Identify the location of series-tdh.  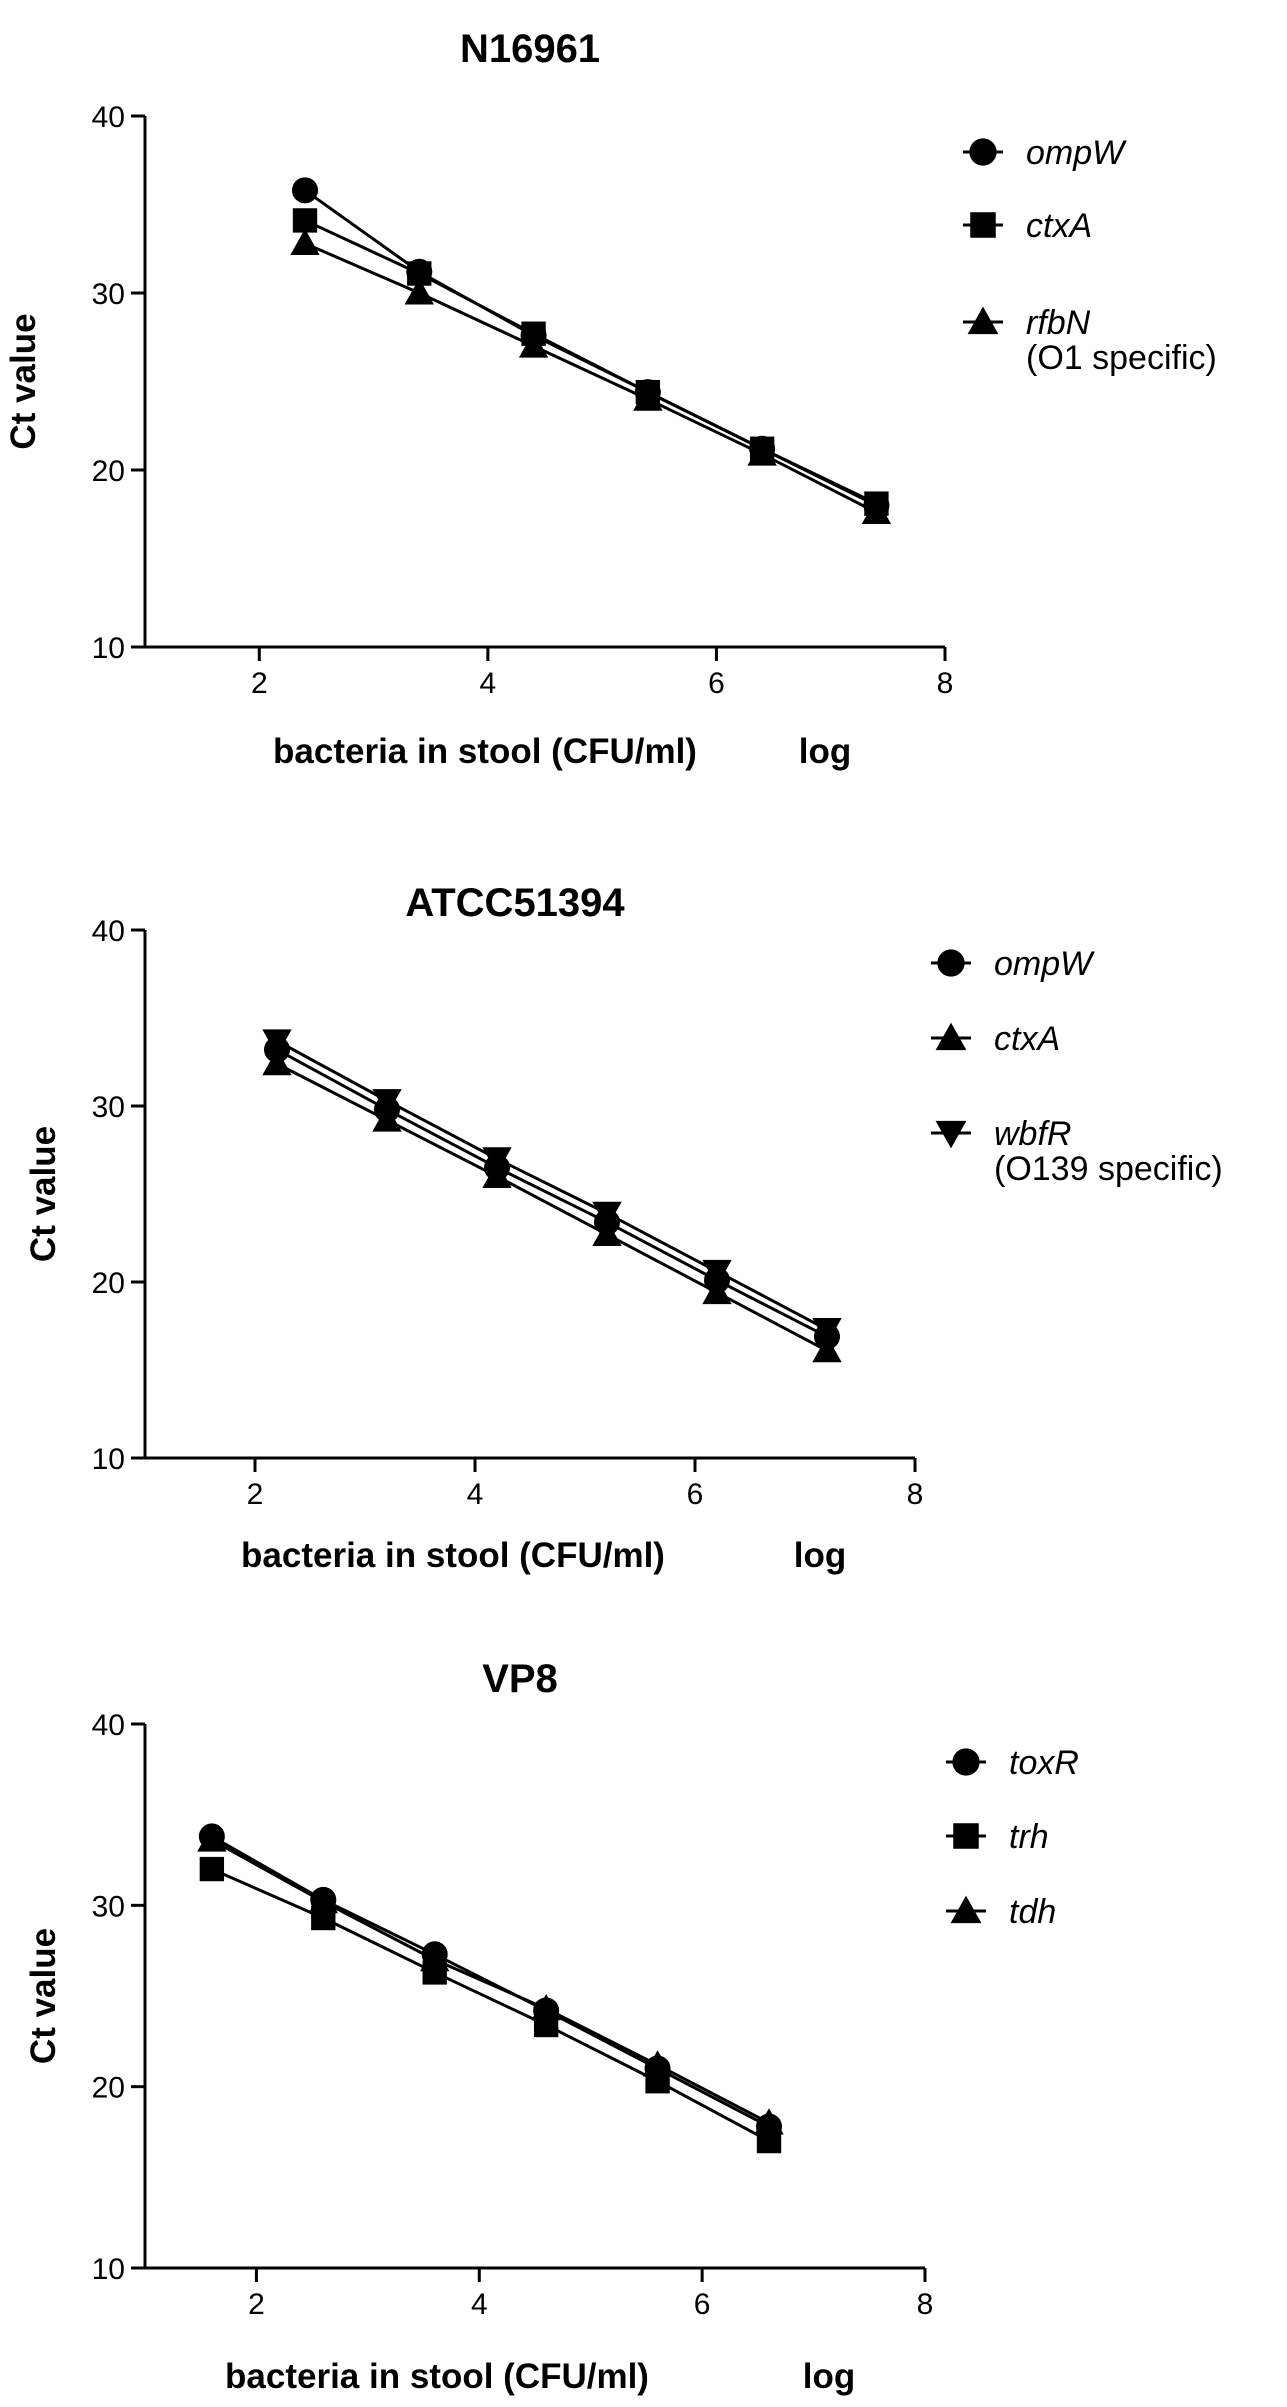
(490, 1980).